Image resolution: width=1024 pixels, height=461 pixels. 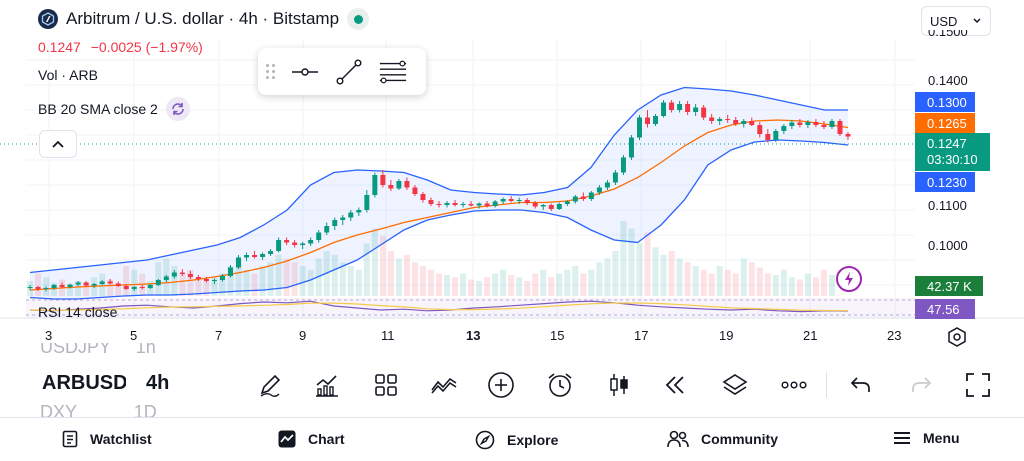 I want to click on date-tick: 21, so click(x=810, y=335).